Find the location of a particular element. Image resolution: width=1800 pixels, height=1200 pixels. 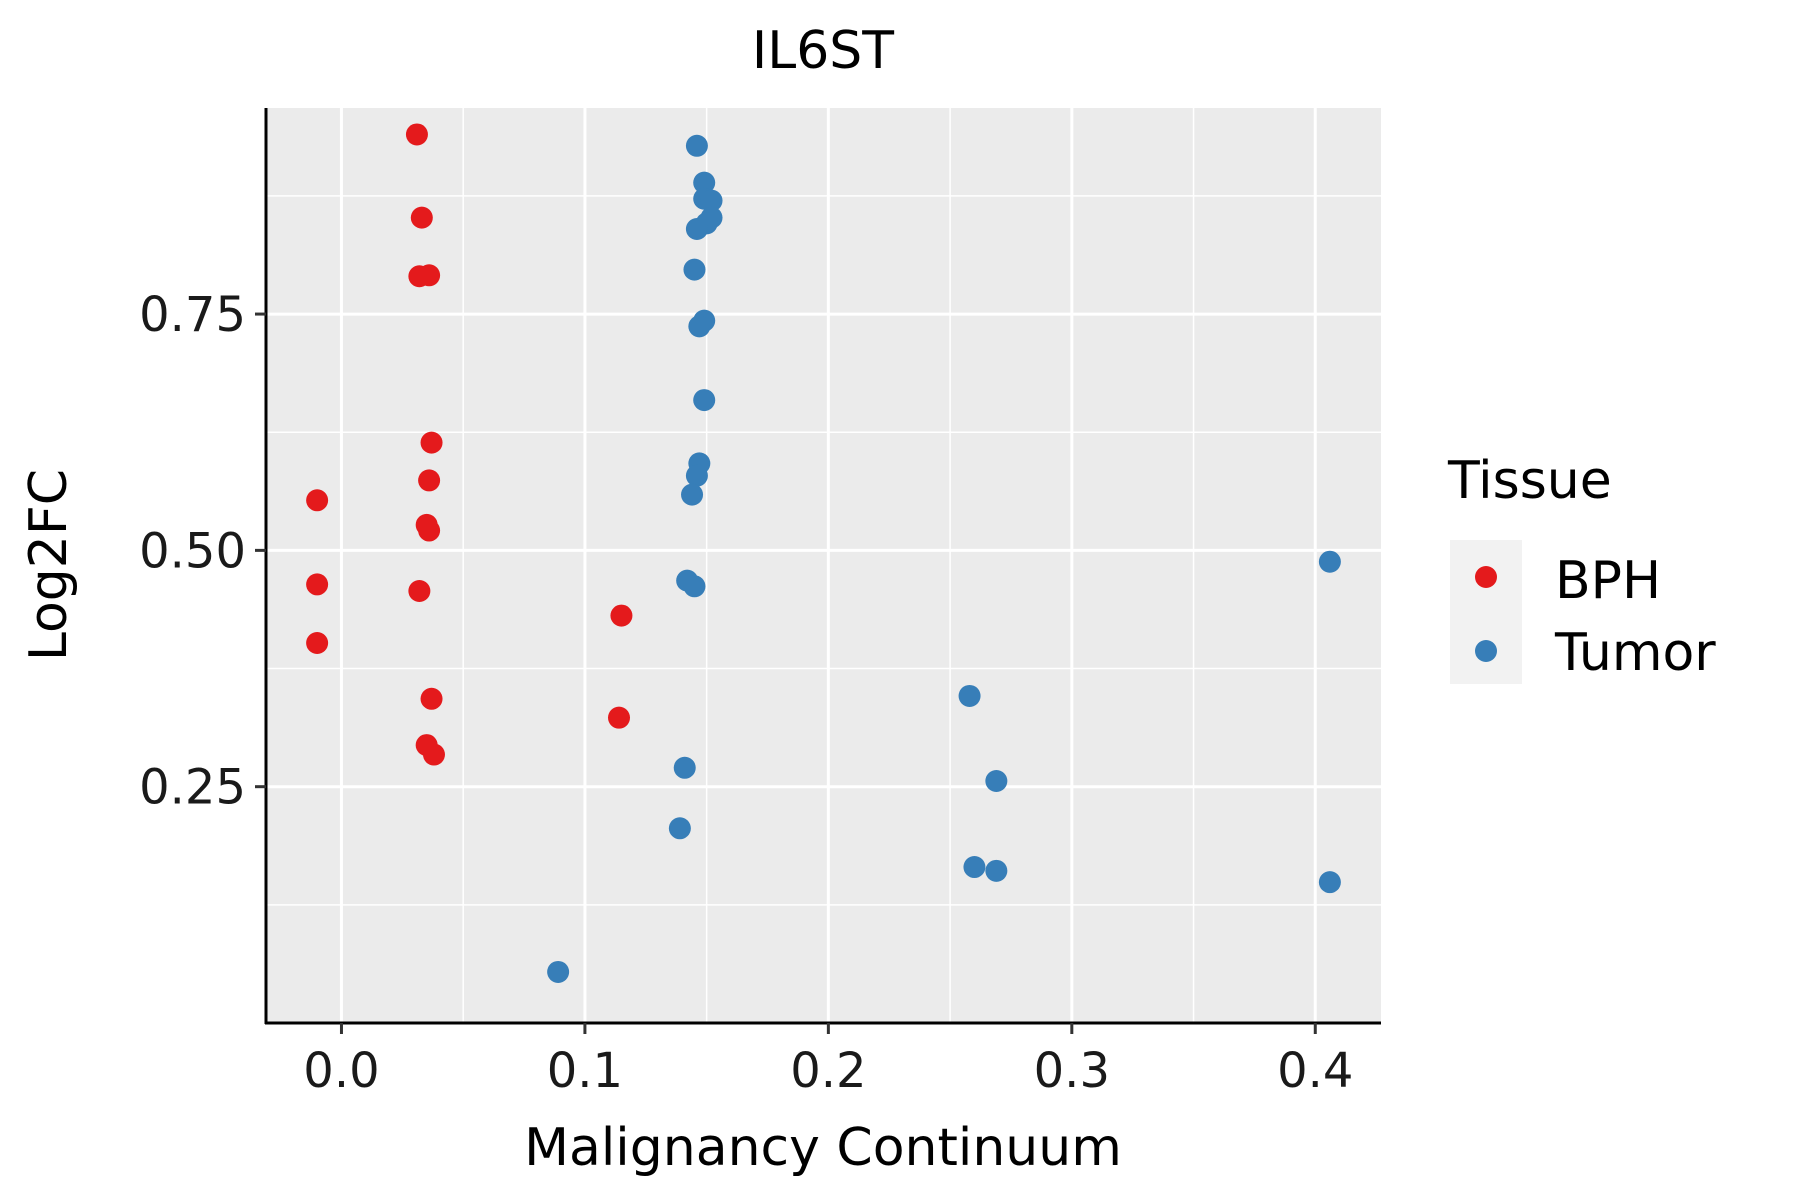

y-tick-label: 0.50 is located at coordinates (192, 551).